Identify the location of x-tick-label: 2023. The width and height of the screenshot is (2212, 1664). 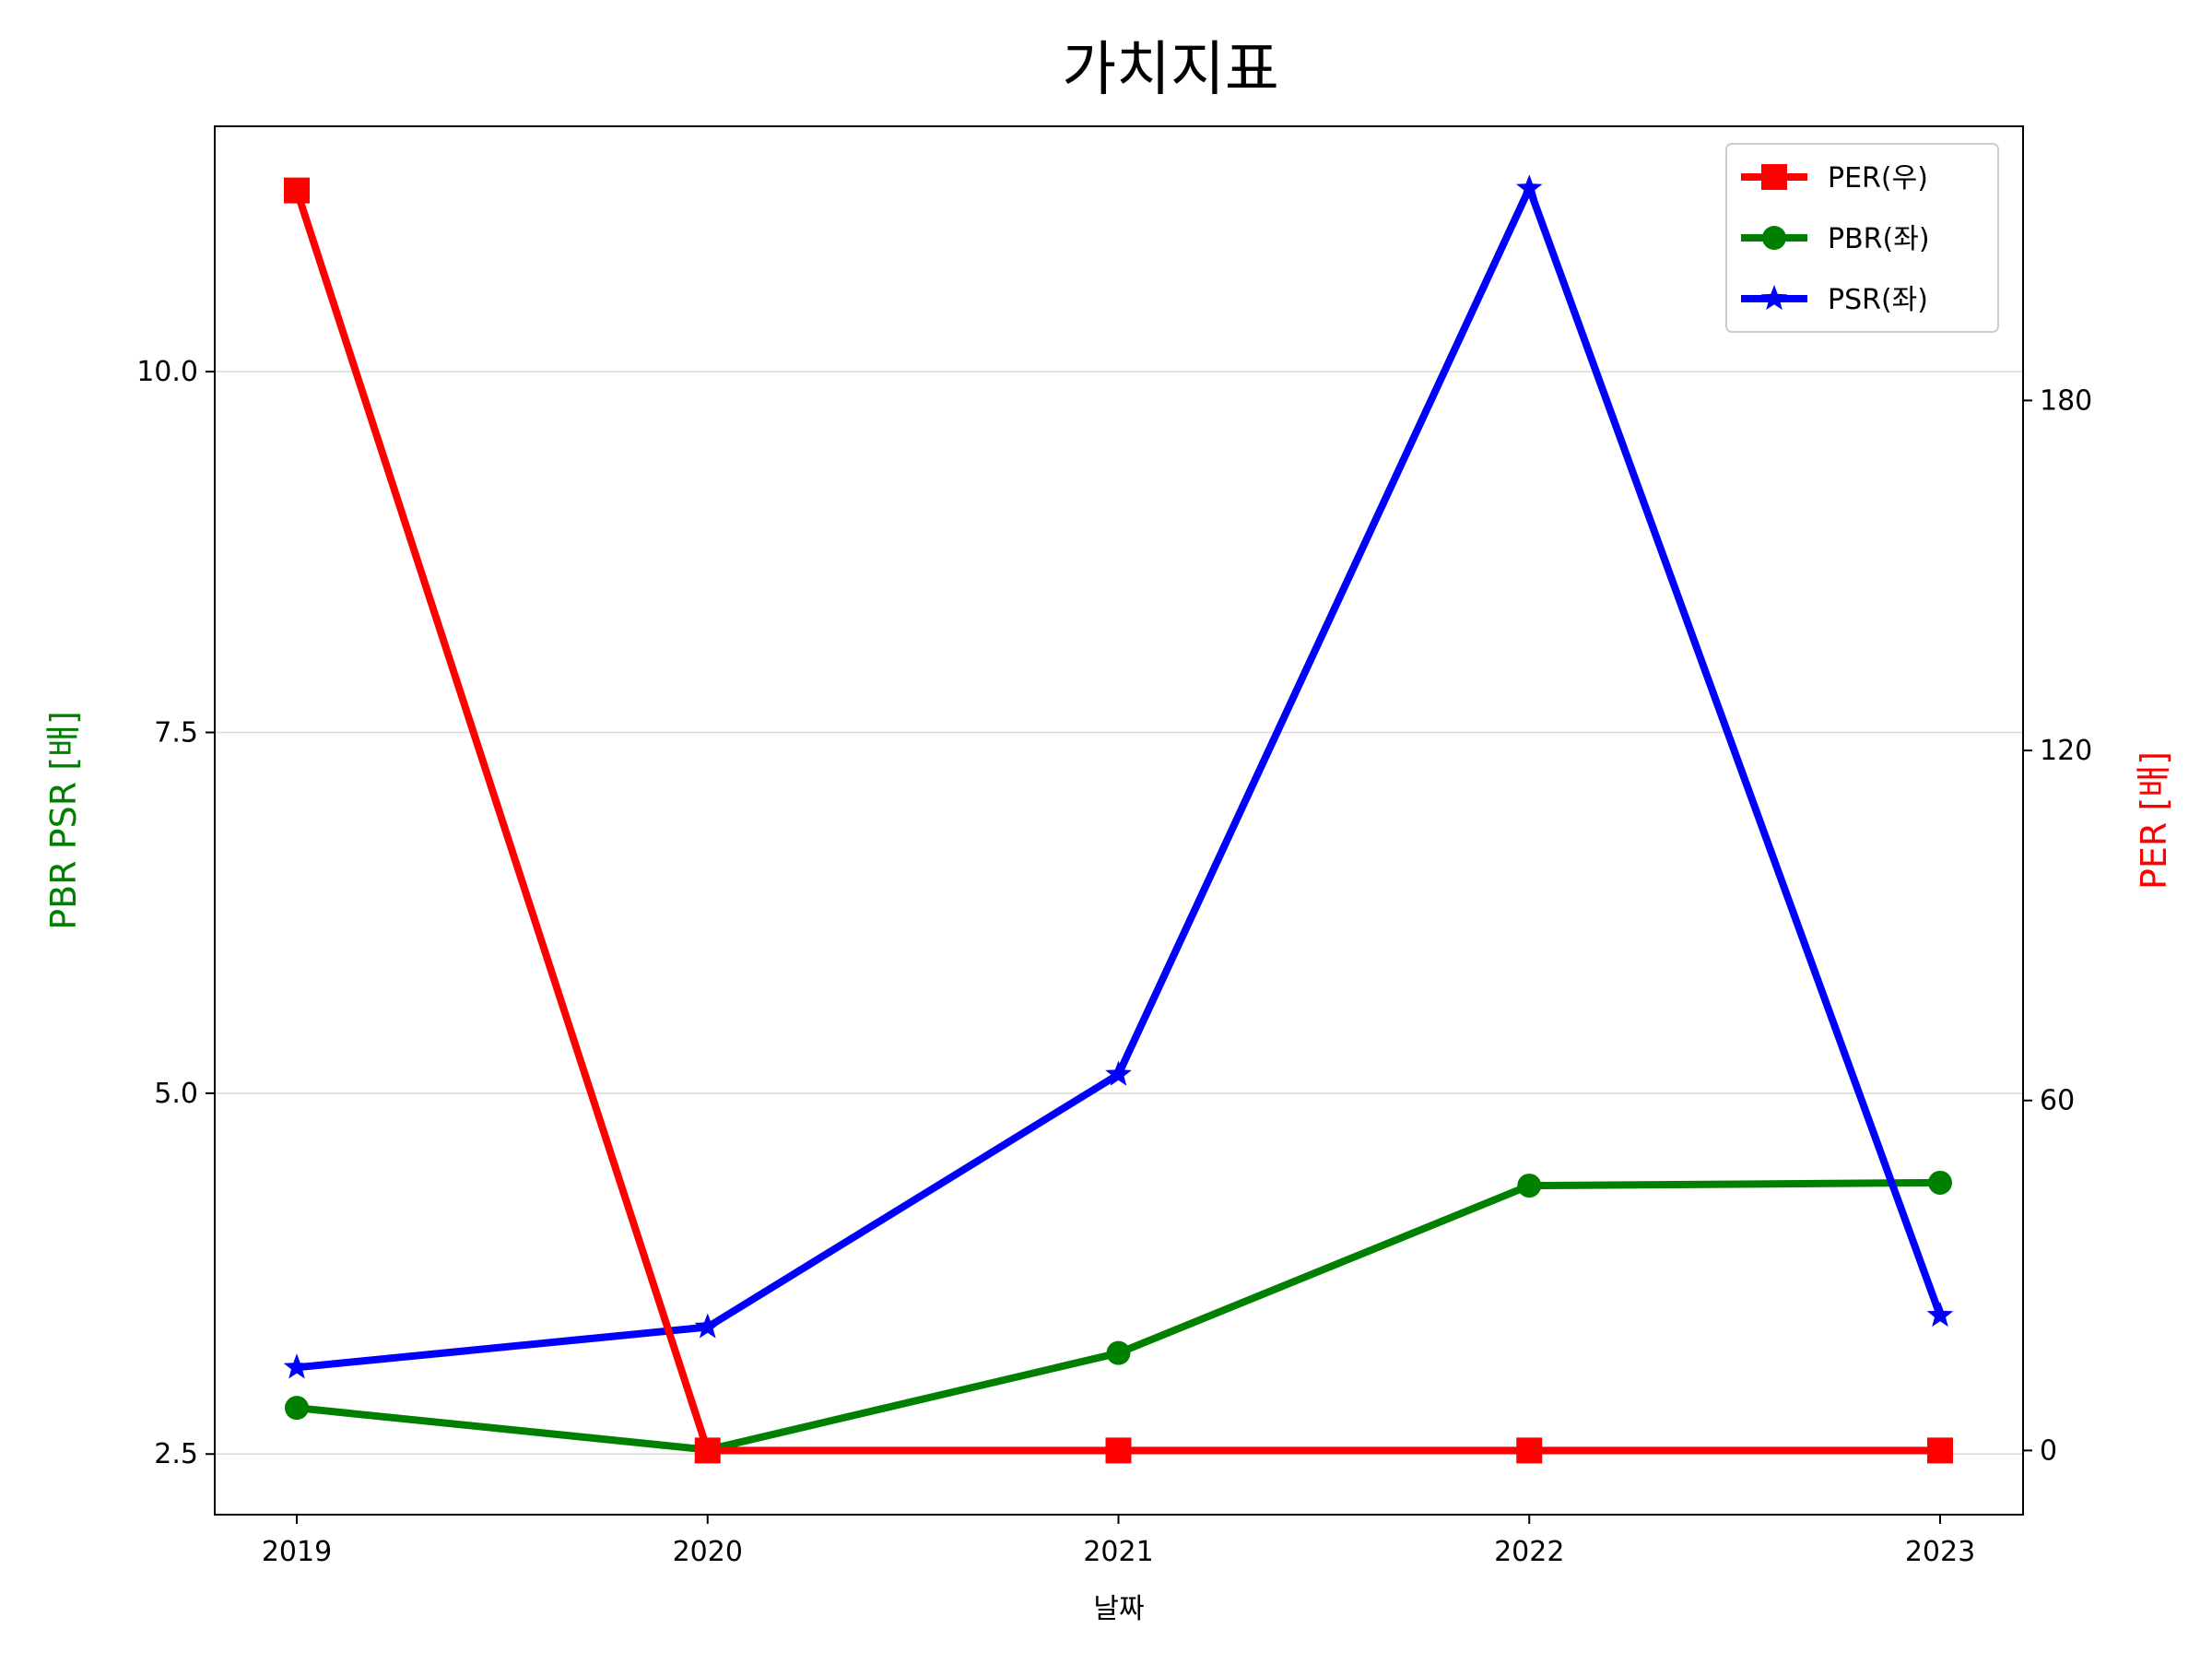
(1940, 1552).